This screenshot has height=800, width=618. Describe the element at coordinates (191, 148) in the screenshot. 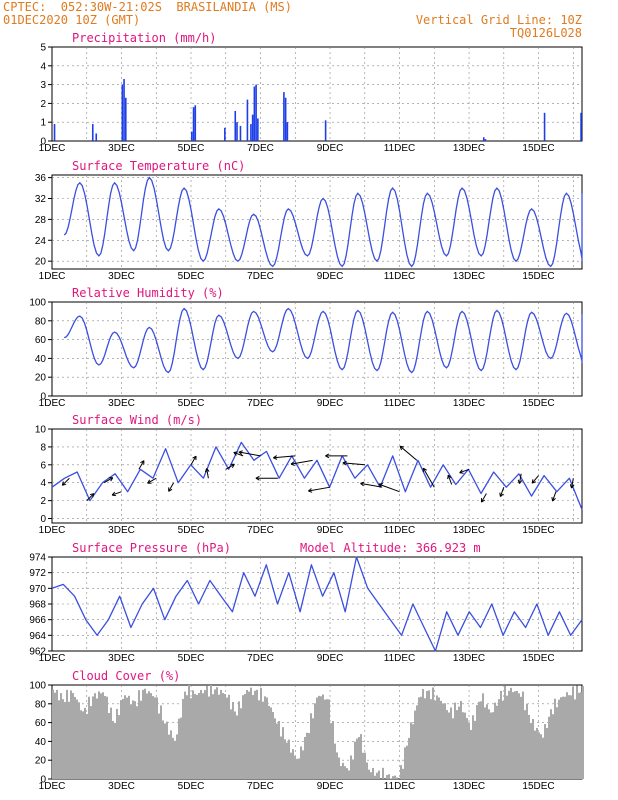

I see `precip-xtick-label: 5DEC` at that location.